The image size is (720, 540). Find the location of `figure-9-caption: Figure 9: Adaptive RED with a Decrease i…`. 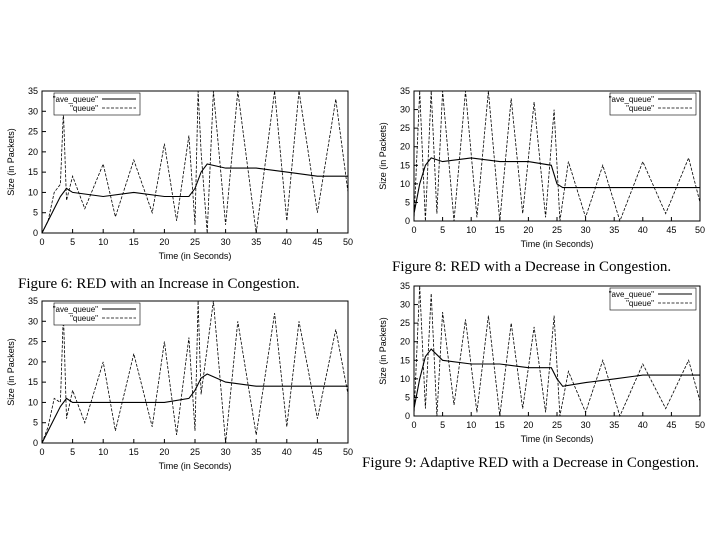

figure-9-caption: Figure 9: Adaptive RED with a Decrease i… is located at coordinates (531, 463).